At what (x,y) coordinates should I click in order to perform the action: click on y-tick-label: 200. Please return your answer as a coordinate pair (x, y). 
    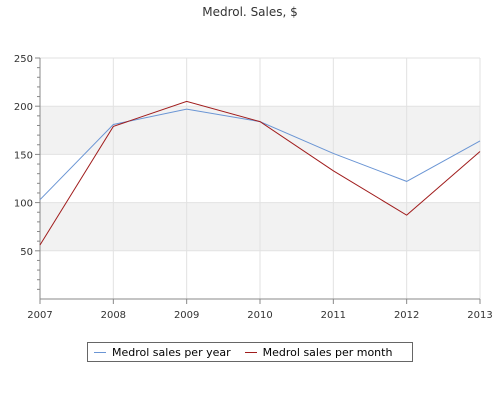
    Looking at the image, I should click on (23, 107).